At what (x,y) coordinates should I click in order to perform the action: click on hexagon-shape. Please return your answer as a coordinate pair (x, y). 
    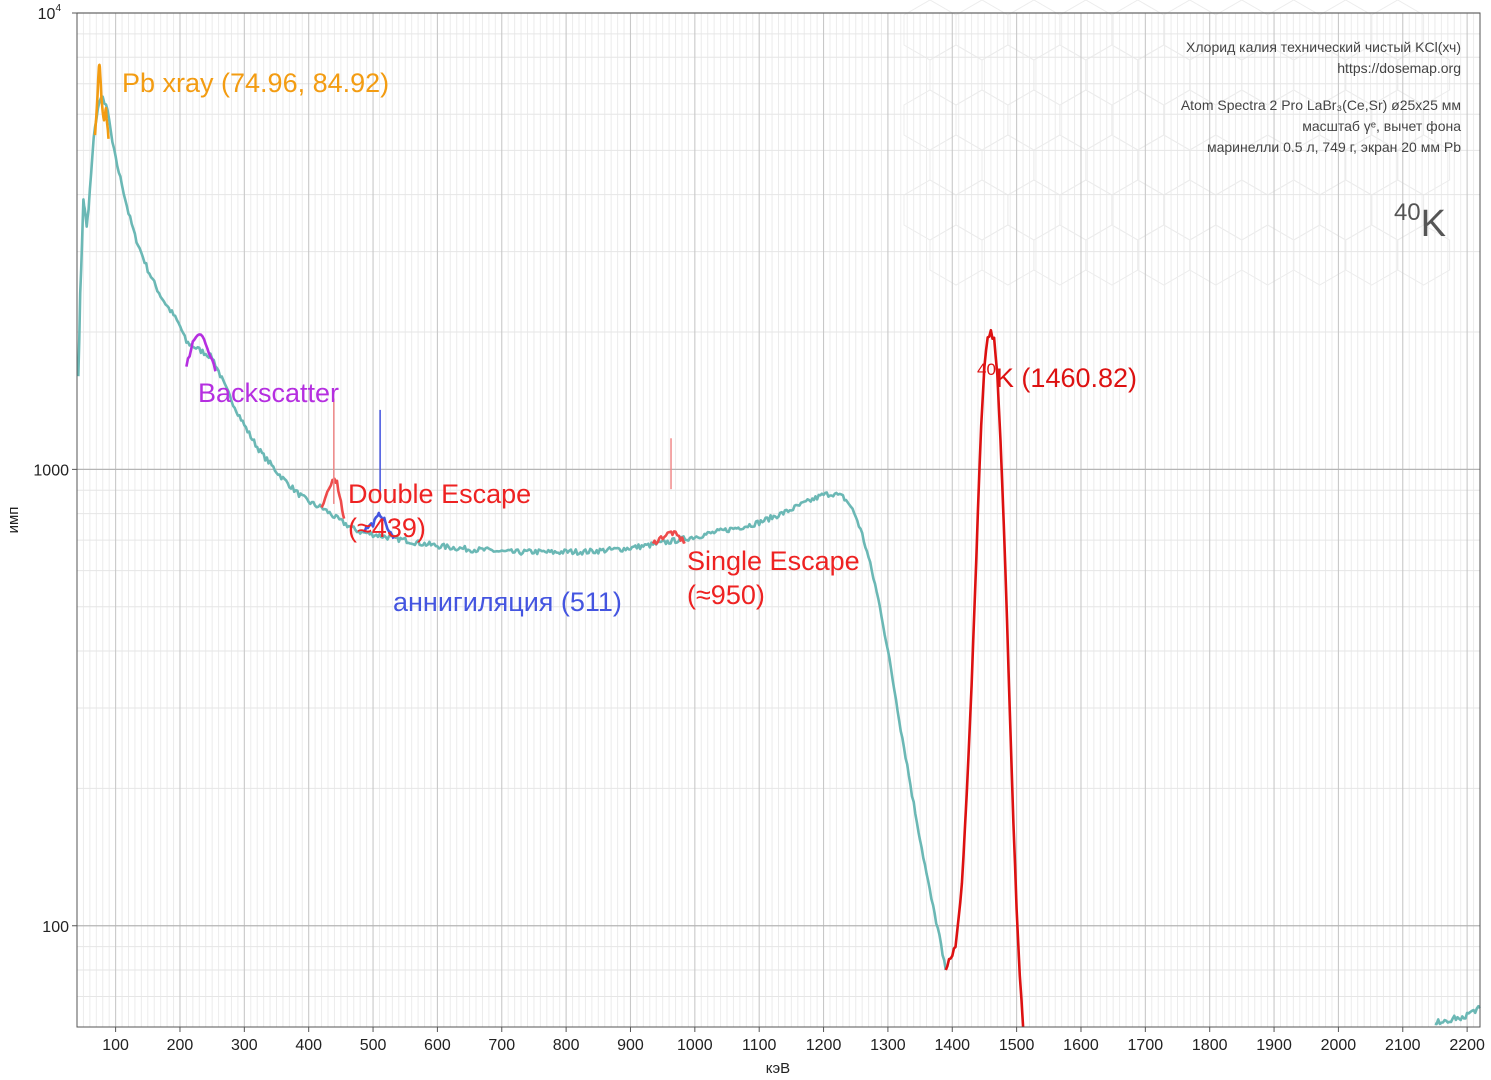
    Looking at the image, I should click on (1424, 255).